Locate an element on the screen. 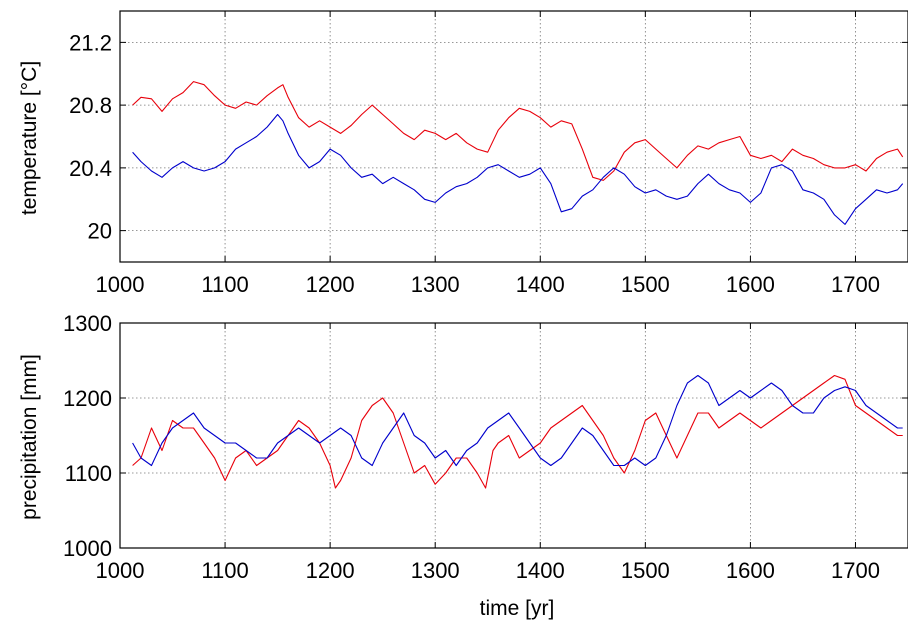 This screenshot has height=629, width=908. y-tick-label: 20.4 is located at coordinates (90, 168).